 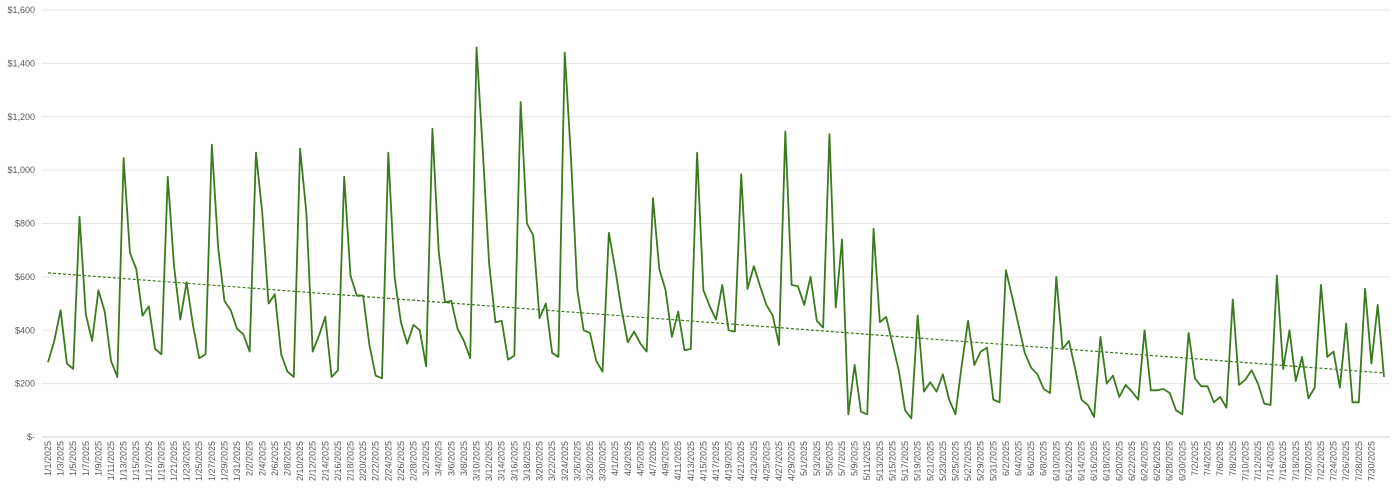 I want to click on x-tick-label: 7/26/2025, so click(x=1346, y=461).